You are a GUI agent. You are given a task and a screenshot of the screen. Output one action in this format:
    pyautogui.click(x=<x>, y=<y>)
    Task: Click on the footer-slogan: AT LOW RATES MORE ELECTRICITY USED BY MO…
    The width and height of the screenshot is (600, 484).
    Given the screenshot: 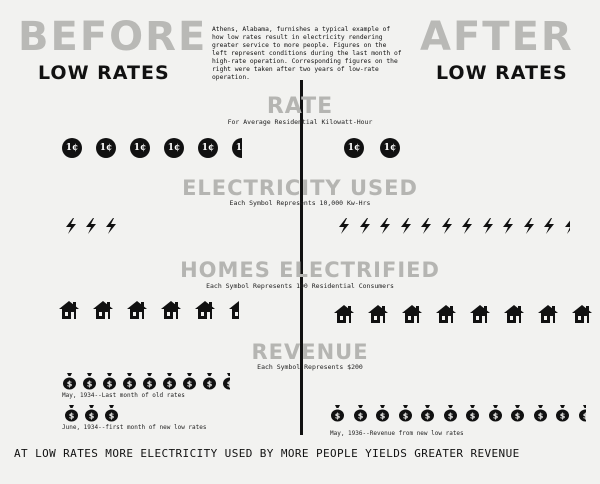 What is the action you would take?
    pyautogui.click(x=267, y=453)
    